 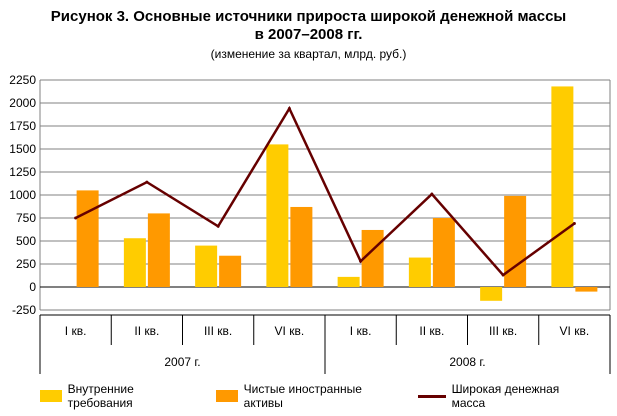 What do you see at coordinates (32, 287) in the screenshot?
I see `y-tick-label: 0` at bounding box center [32, 287].